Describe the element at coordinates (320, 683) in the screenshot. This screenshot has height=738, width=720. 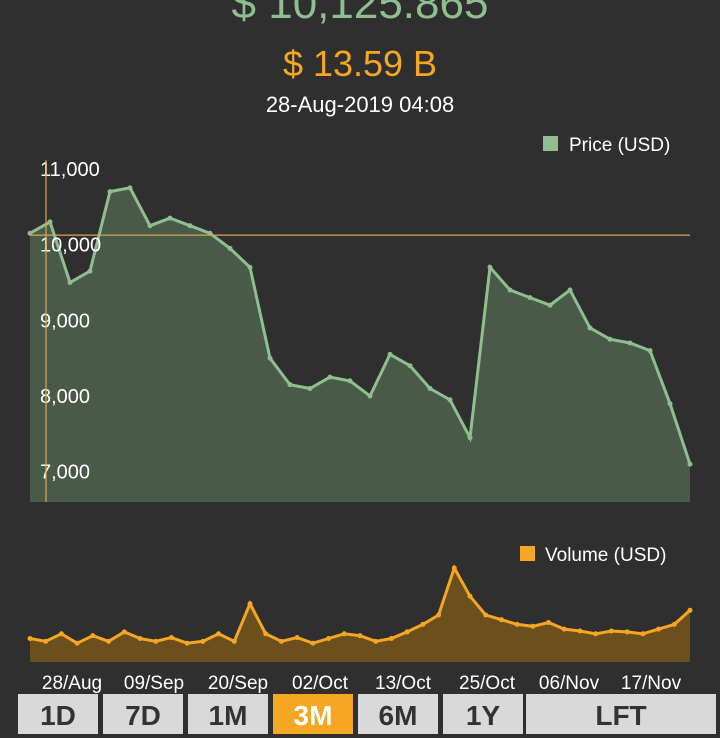
I see `x-tick-label: 02/Oct` at that location.